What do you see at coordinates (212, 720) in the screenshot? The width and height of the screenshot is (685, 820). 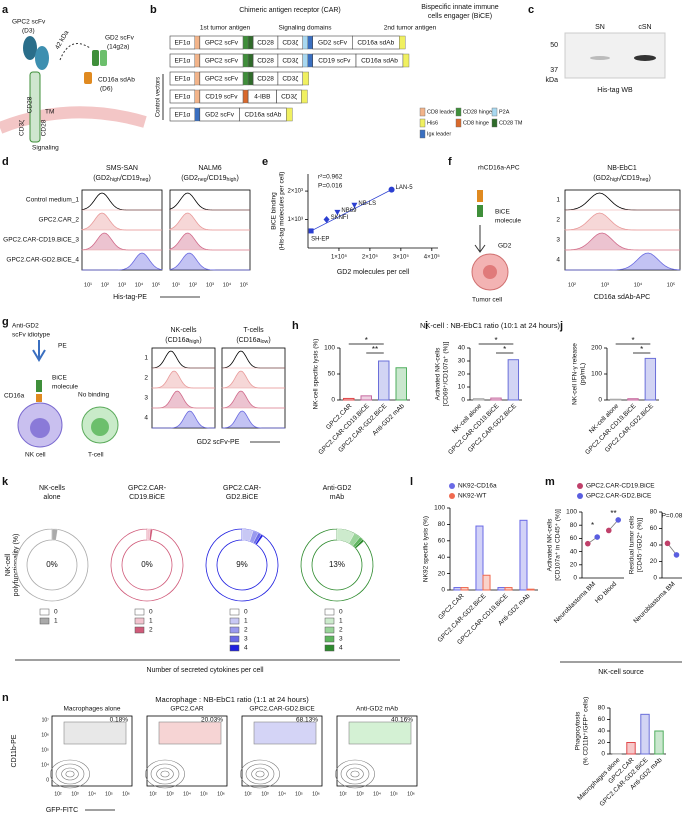 I see `label: 20.03%` at bounding box center [212, 720].